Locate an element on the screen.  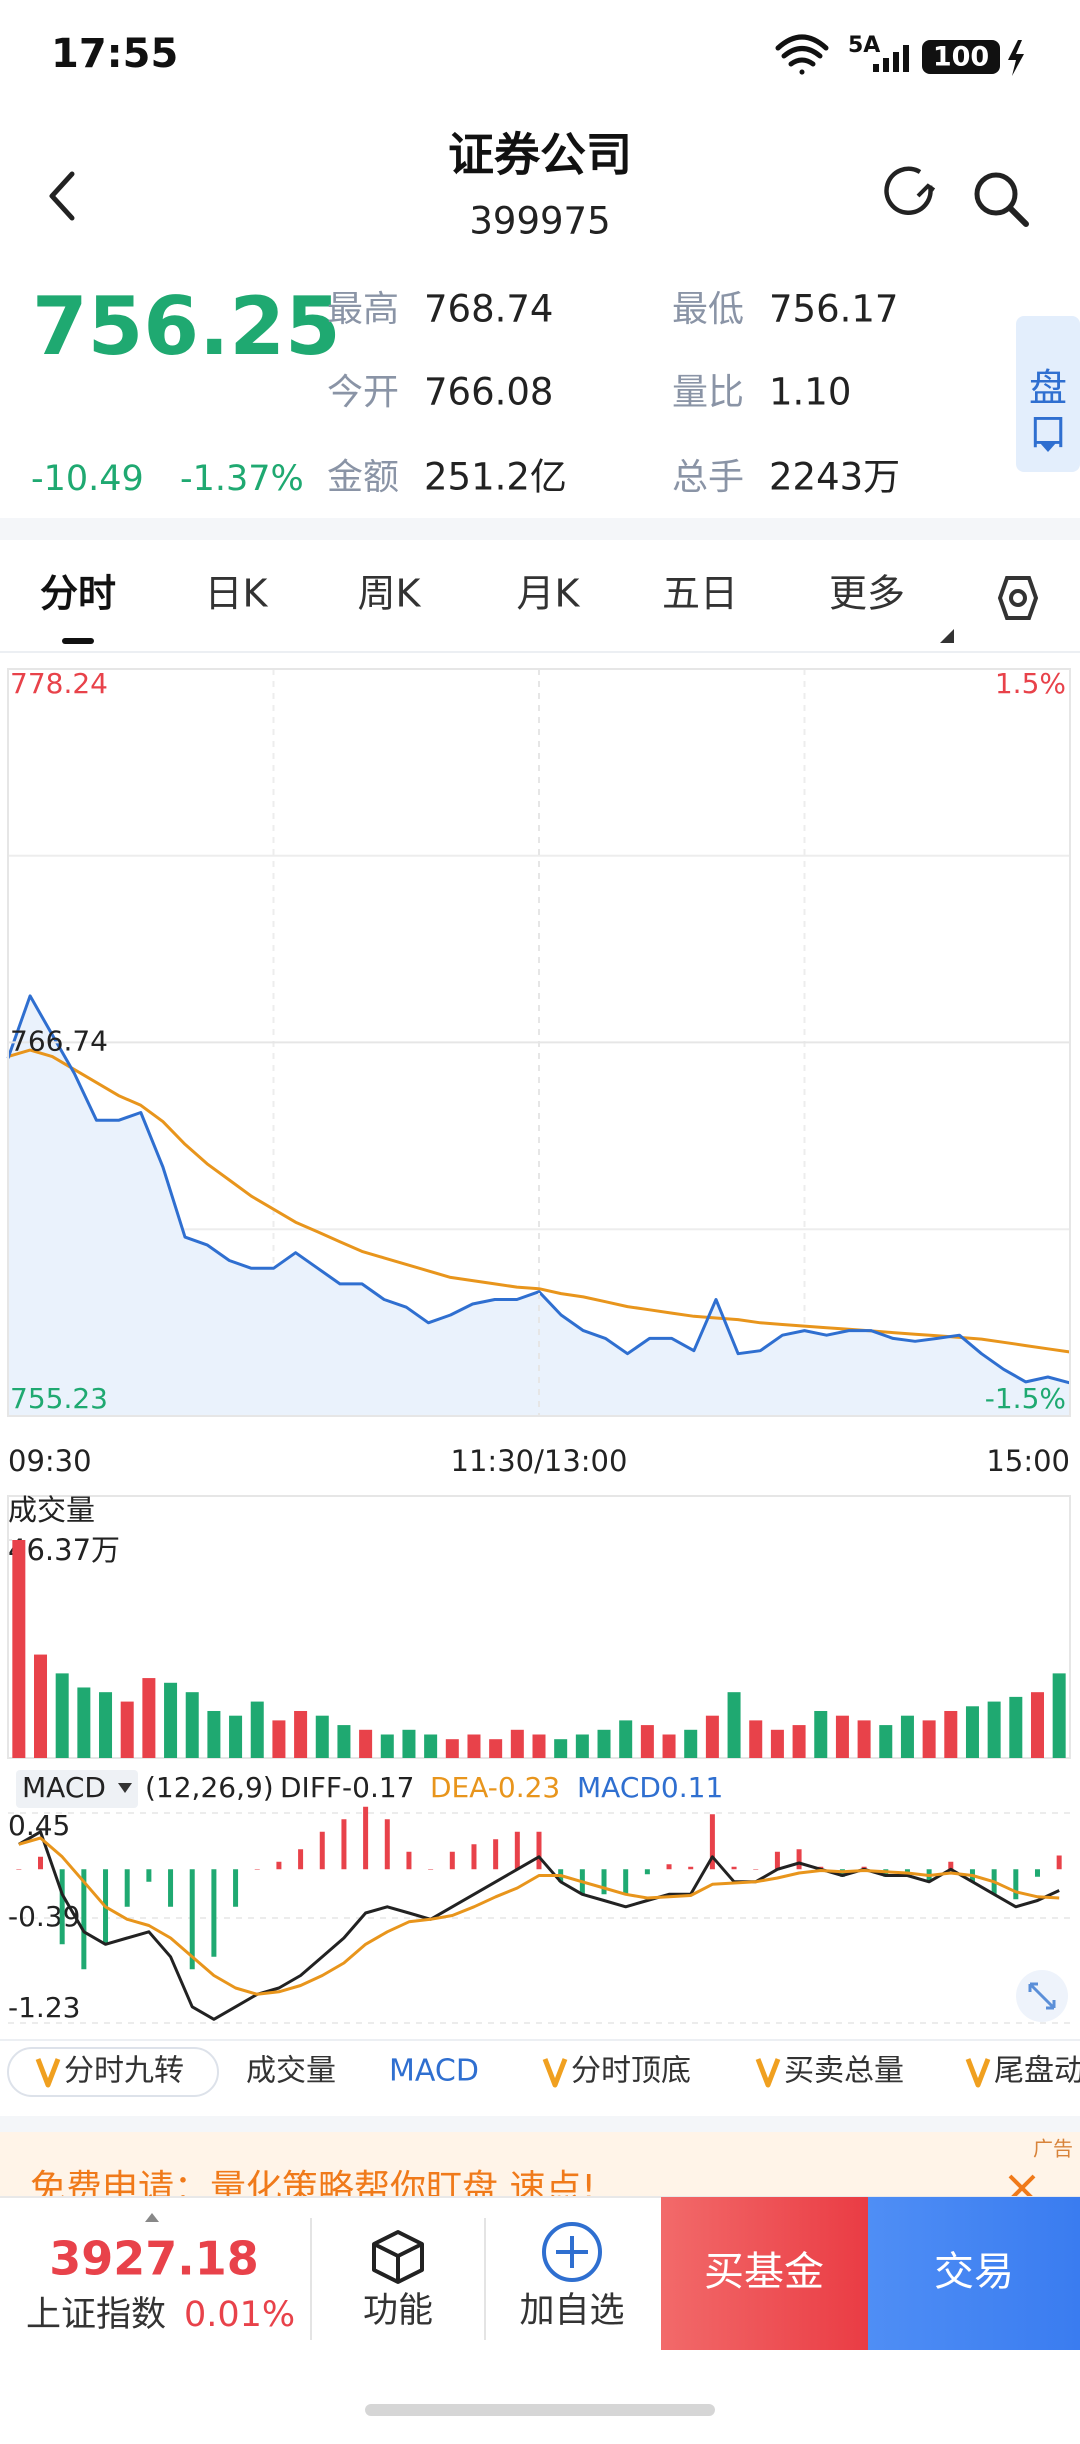
stat-label: 最低 is located at coordinates (708, 309).